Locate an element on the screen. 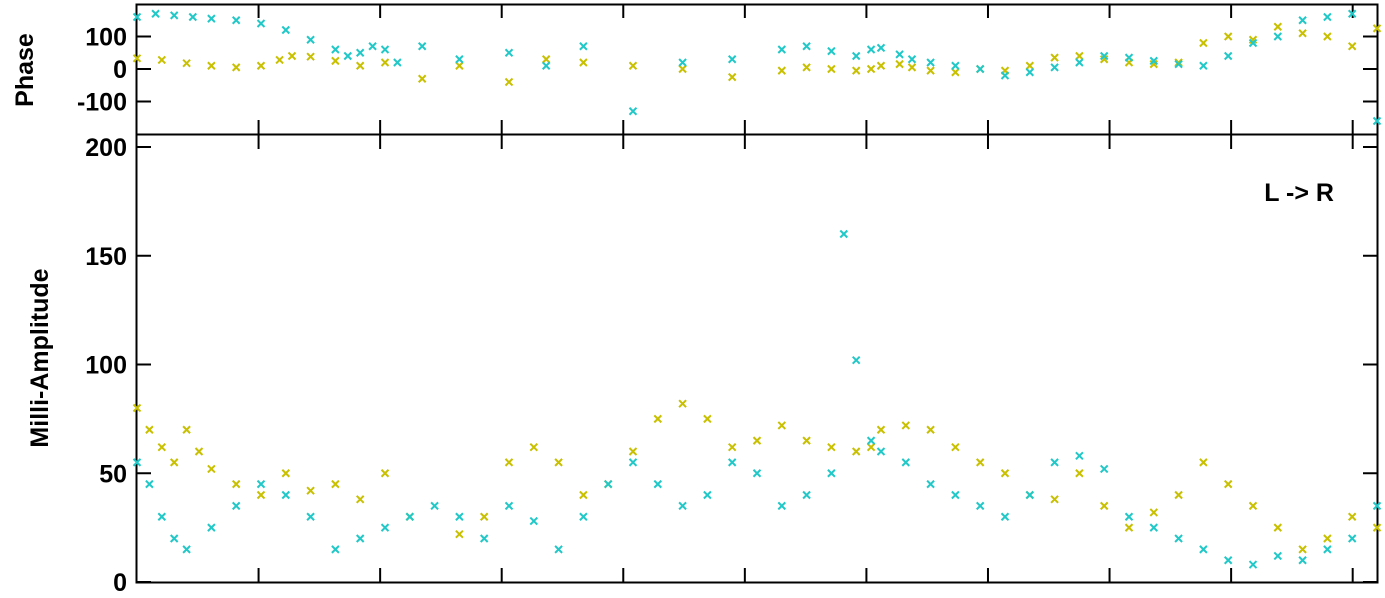 The height and width of the screenshot is (598, 1385). amplitude-ytick-label: 150 is located at coordinates (106, 257).